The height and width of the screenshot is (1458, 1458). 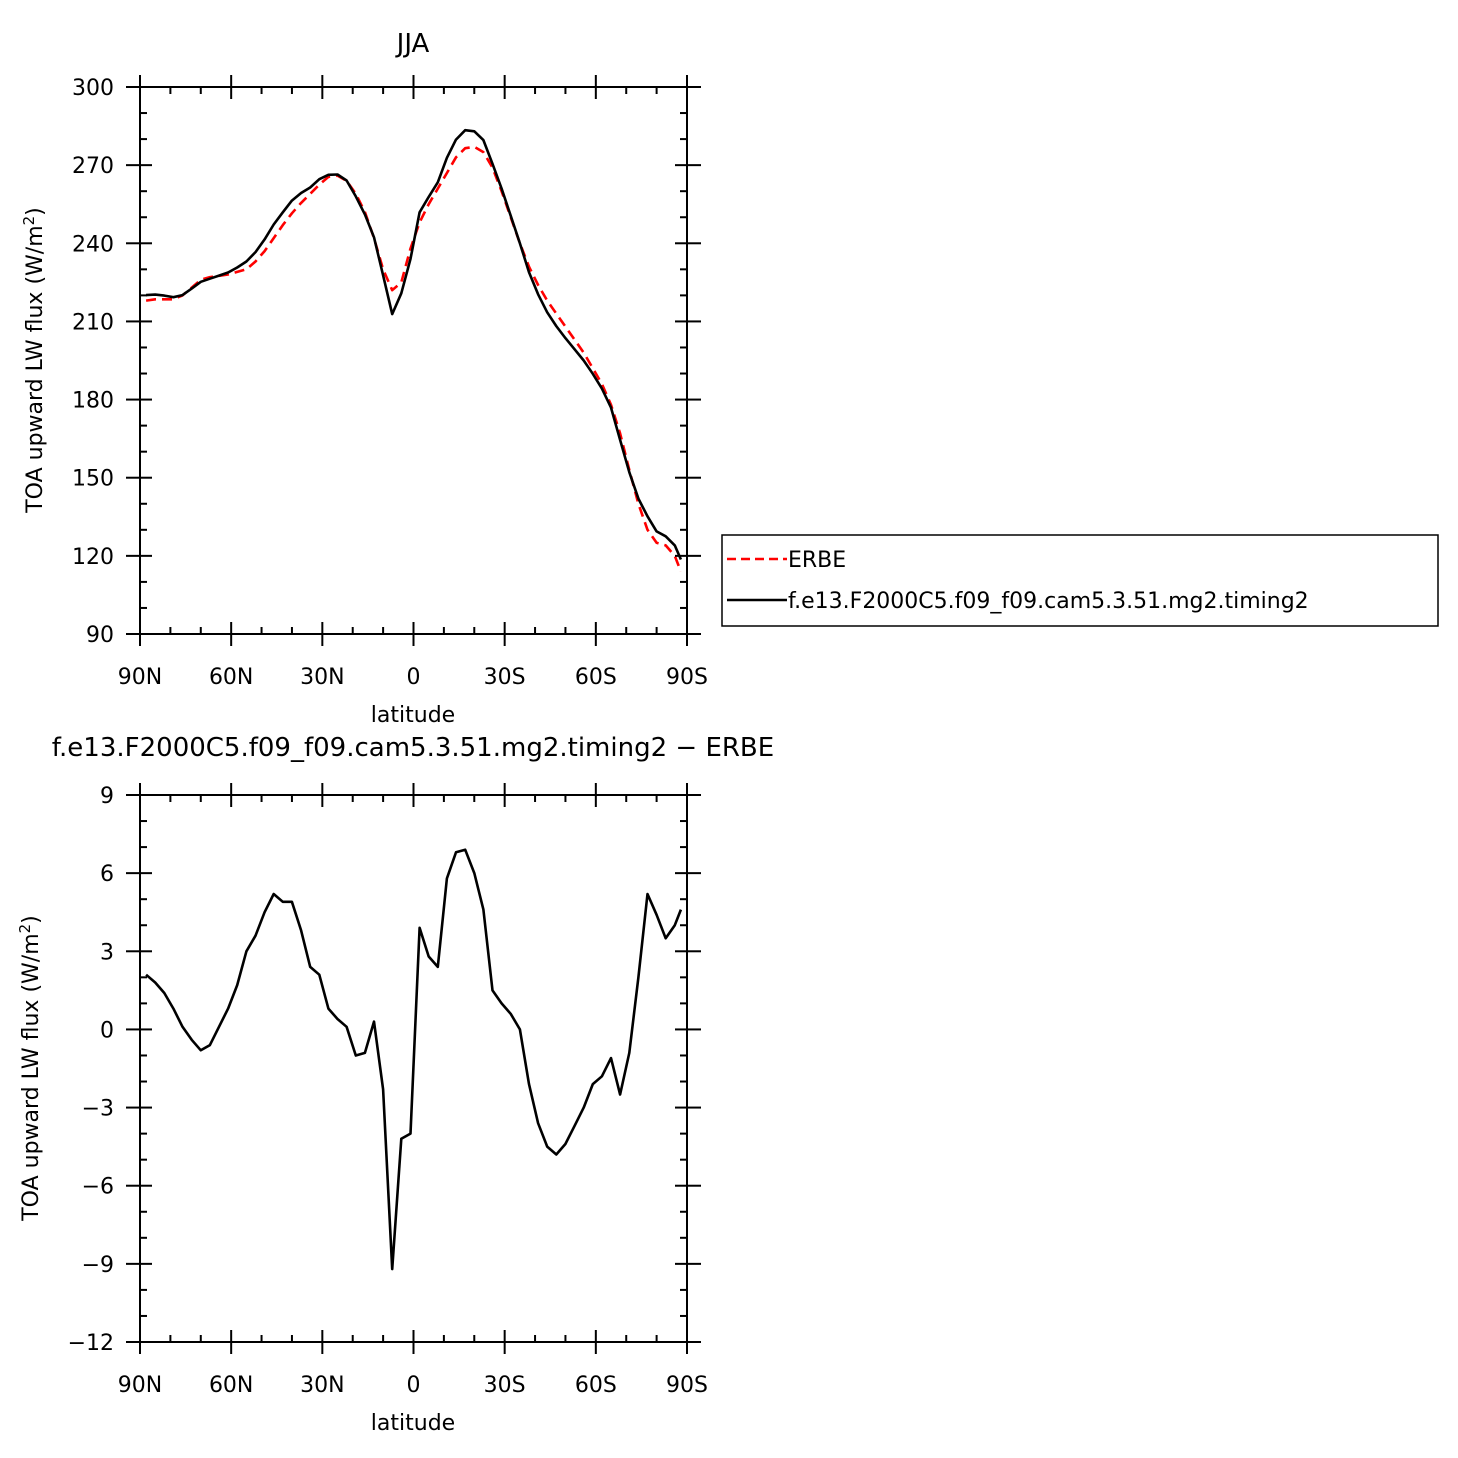 I want to click on y-tick-label: 9, so click(x=107, y=796).